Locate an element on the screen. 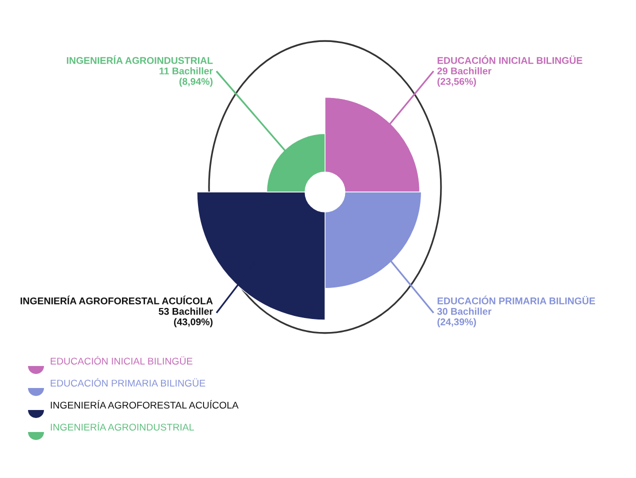  data-label: 29 Bachiller (23,56%) is located at coordinates (464, 77).